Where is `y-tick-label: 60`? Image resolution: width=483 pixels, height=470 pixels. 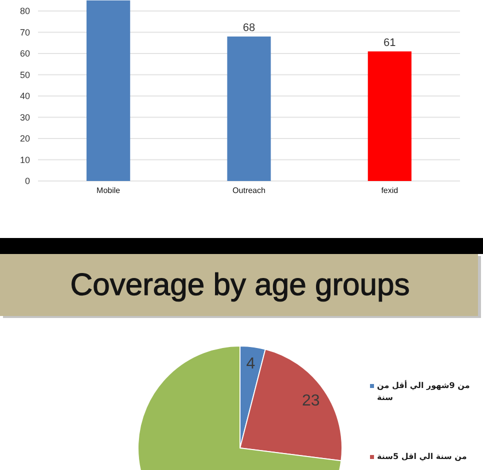 y-tick-label: 60 is located at coordinates (25, 53).